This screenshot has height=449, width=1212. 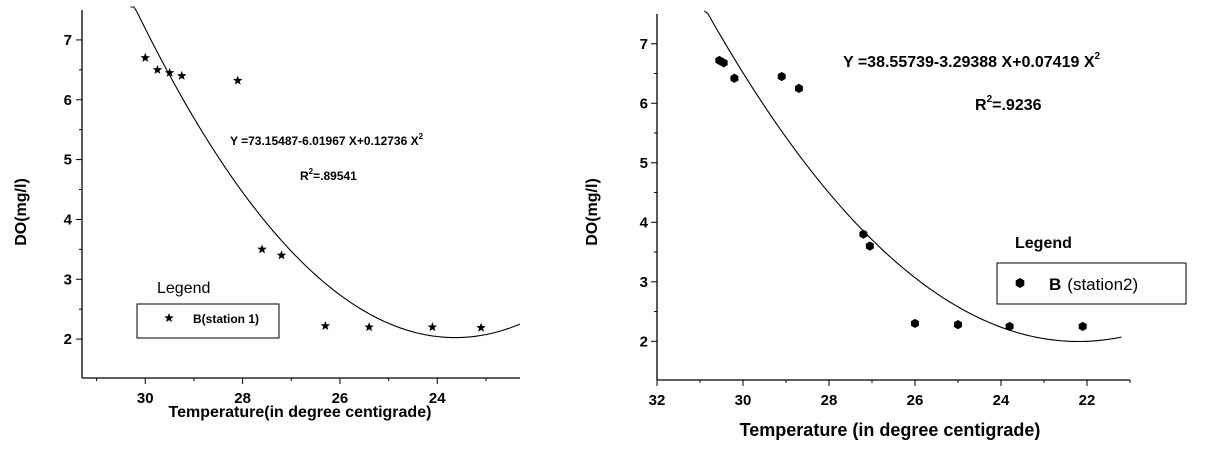 What do you see at coordinates (226, 319) in the screenshot?
I see `left-legend-label: B(station 1)` at bounding box center [226, 319].